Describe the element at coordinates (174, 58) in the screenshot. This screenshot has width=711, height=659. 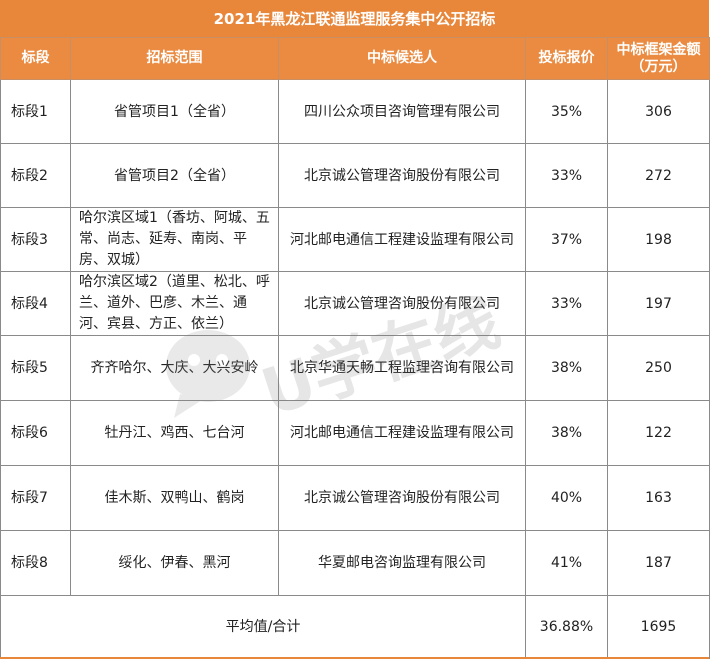
I see `header-scope: 招标范围` at that location.